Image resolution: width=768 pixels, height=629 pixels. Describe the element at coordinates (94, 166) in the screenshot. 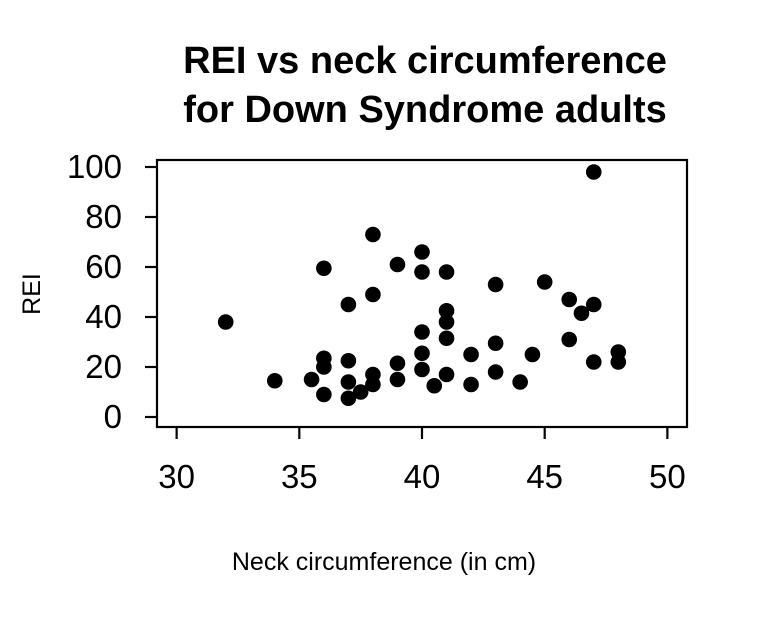

I see `y-tick-label: 100` at that location.